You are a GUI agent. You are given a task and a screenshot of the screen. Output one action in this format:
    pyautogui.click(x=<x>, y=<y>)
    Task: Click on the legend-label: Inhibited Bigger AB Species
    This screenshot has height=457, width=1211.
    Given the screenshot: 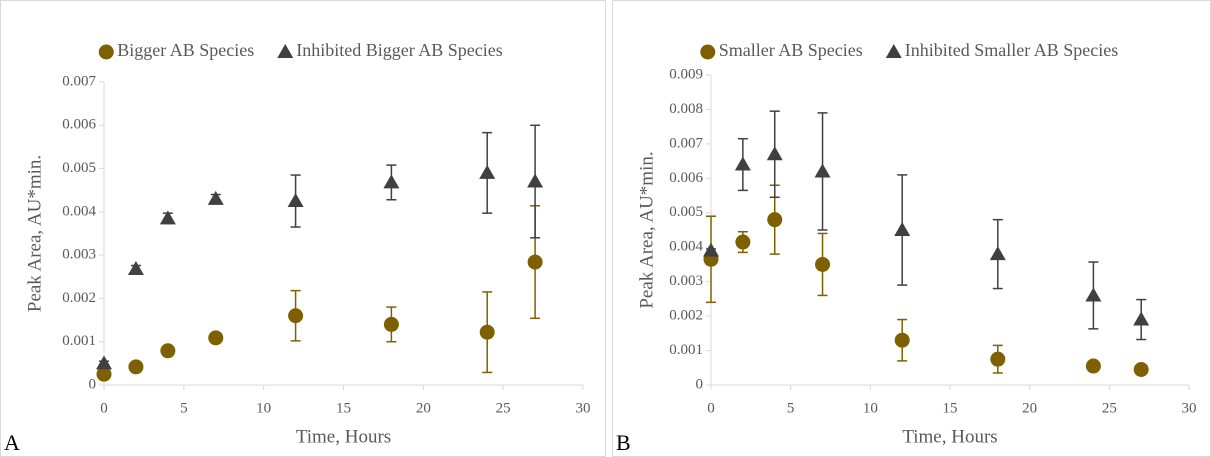 What is the action you would take?
    pyautogui.click(x=399, y=50)
    